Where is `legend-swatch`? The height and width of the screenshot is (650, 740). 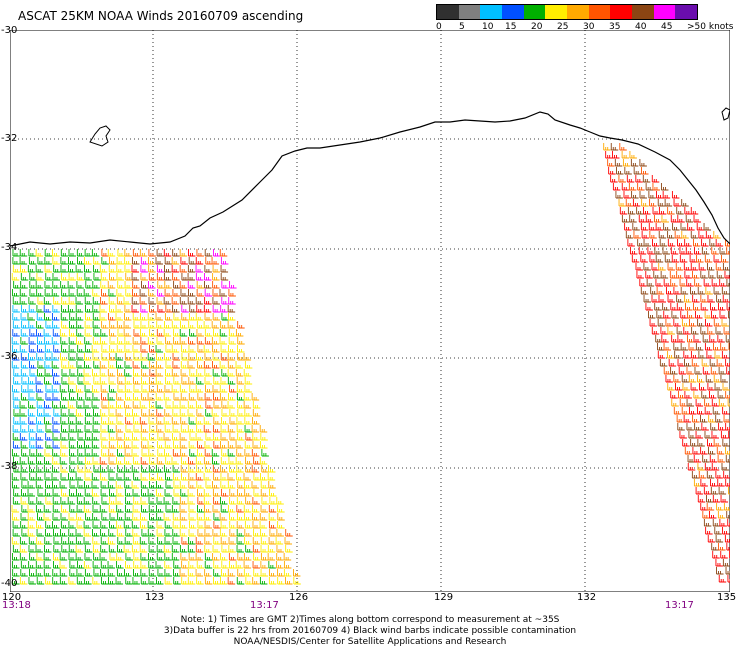 legend-swatch is located at coordinates (448, 12).